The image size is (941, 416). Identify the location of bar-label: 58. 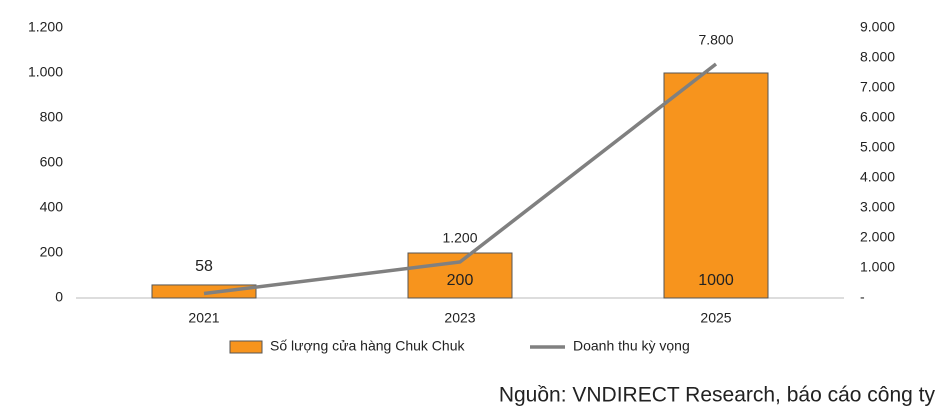
(204, 266).